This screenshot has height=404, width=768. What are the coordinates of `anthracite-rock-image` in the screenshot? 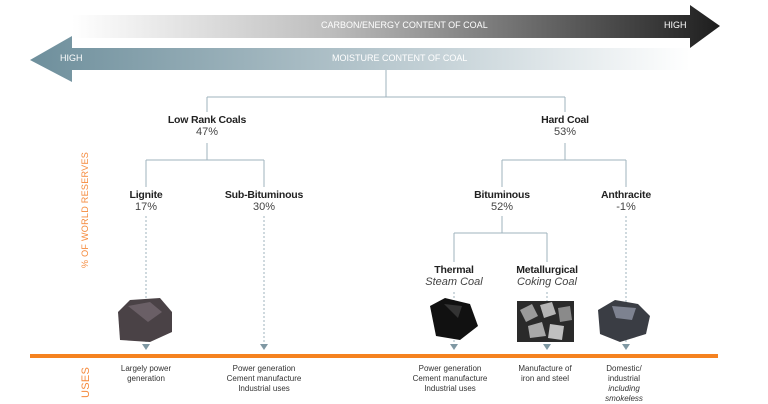 It's located at (624, 321).